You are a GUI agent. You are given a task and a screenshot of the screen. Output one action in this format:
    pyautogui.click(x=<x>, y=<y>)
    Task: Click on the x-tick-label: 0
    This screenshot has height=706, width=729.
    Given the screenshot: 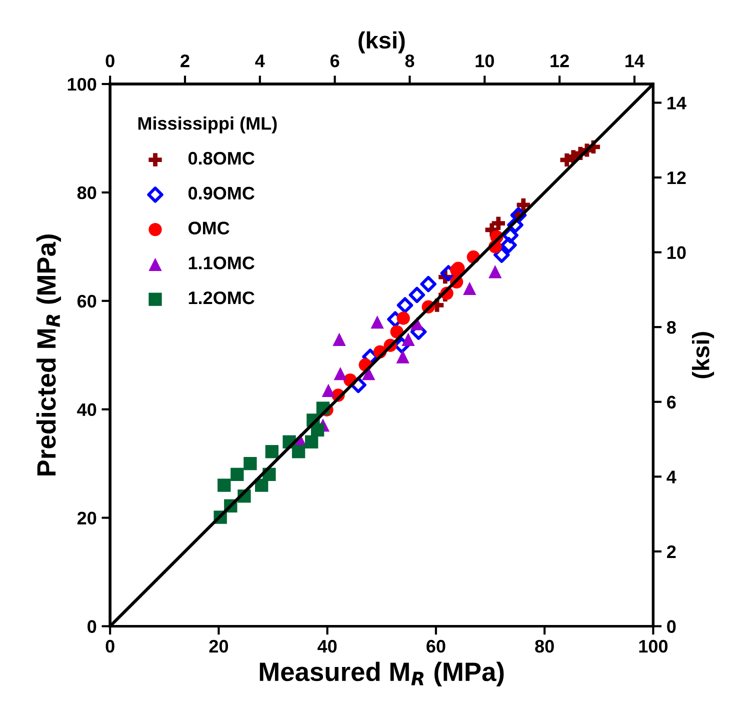 What is the action you would take?
    pyautogui.click(x=110, y=646)
    